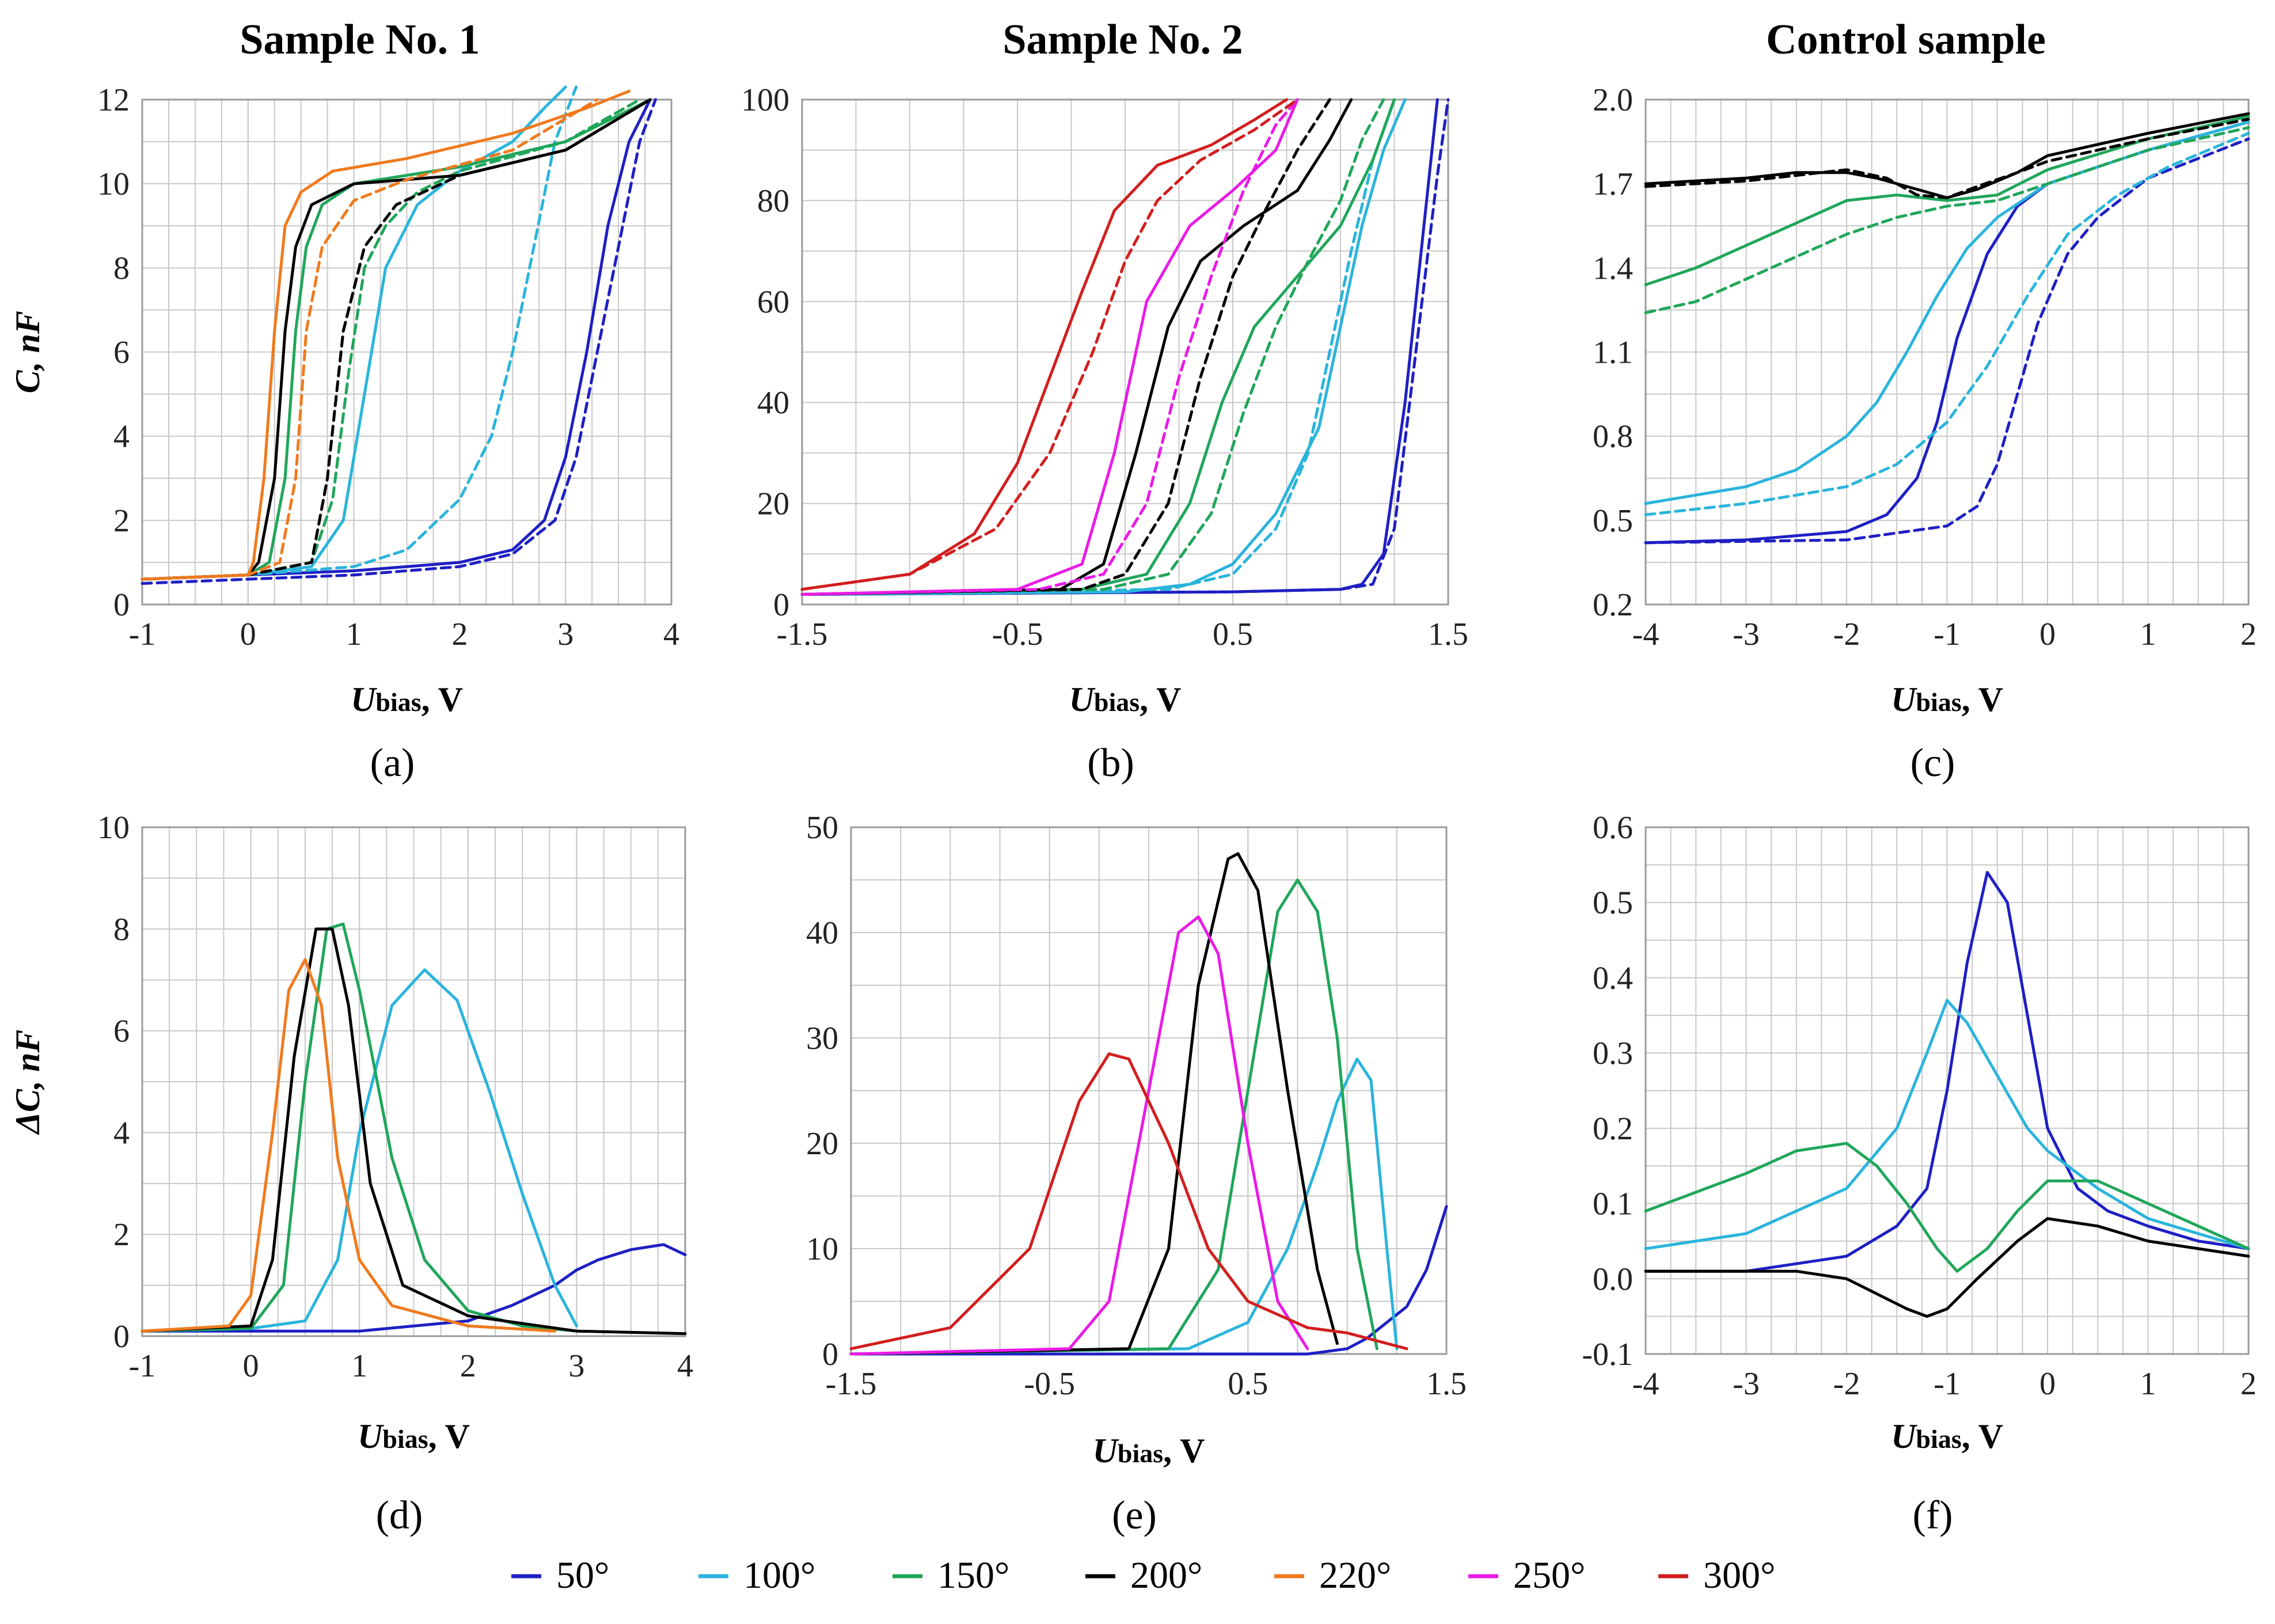 The image size is (2275, 1624). I want to click on panel-label-e: (e), so click(1134, 1515).